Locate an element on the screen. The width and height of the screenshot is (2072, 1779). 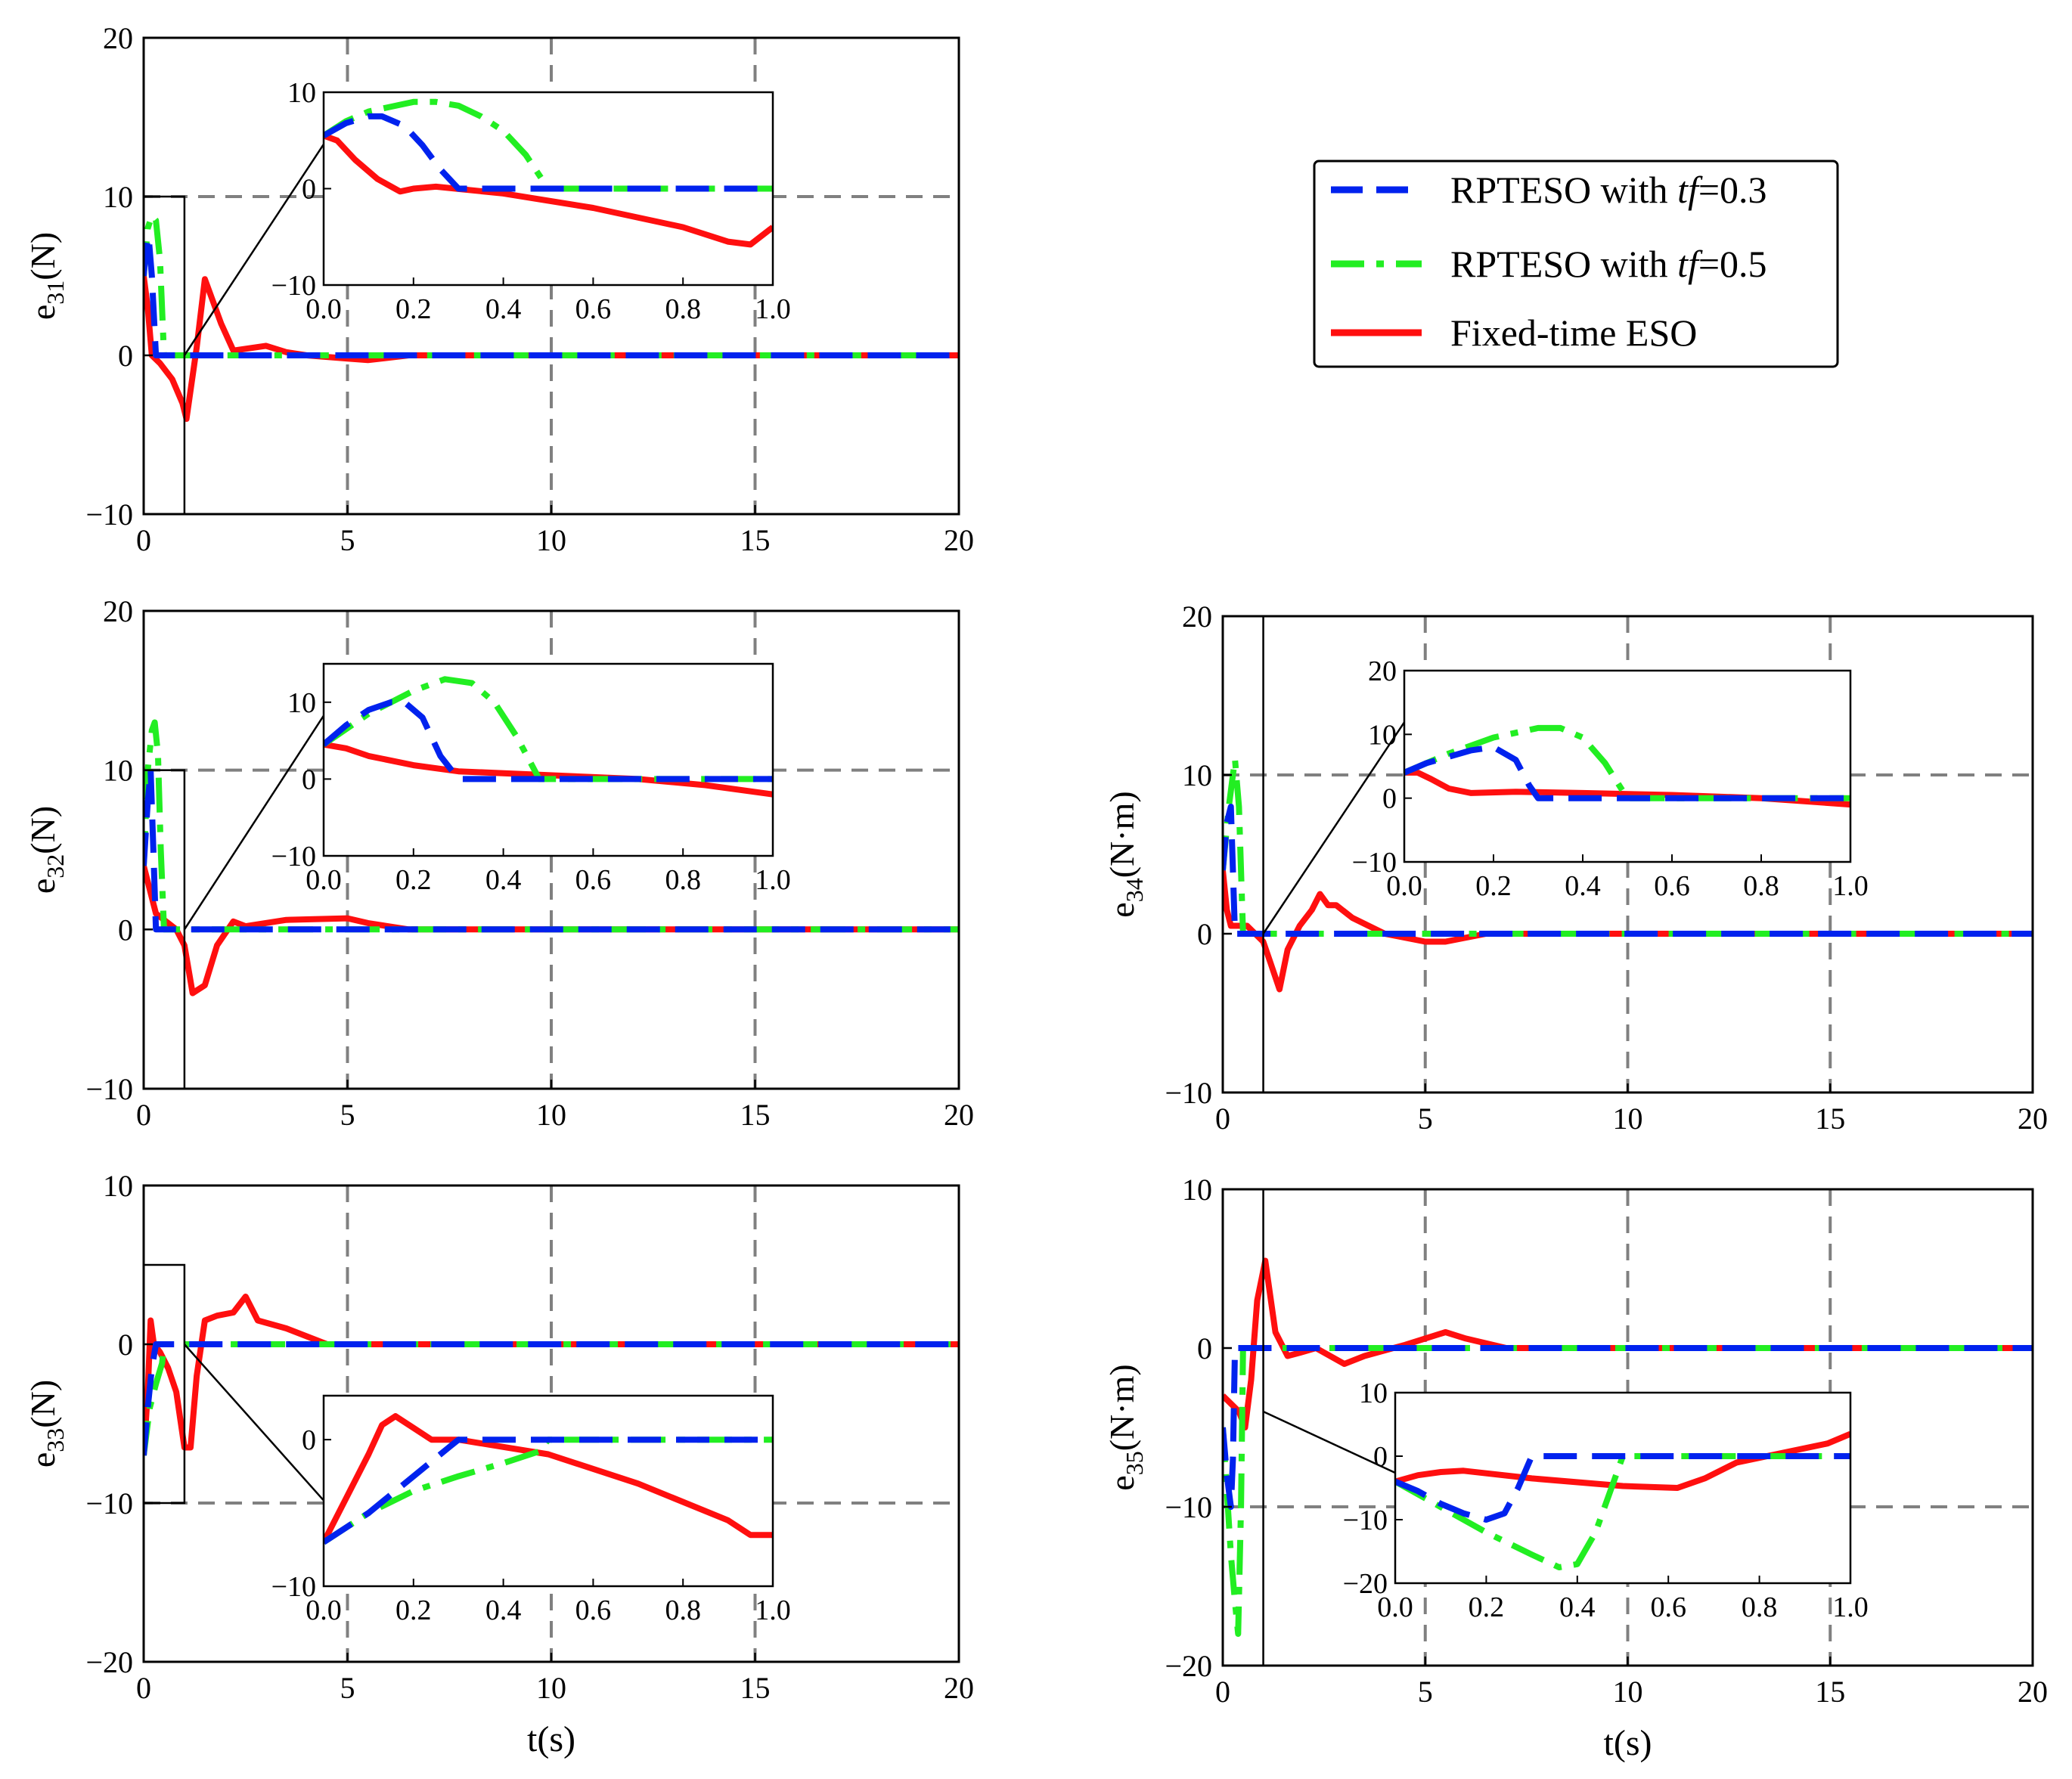
inset-frame is located at coordinates (1627, 766).